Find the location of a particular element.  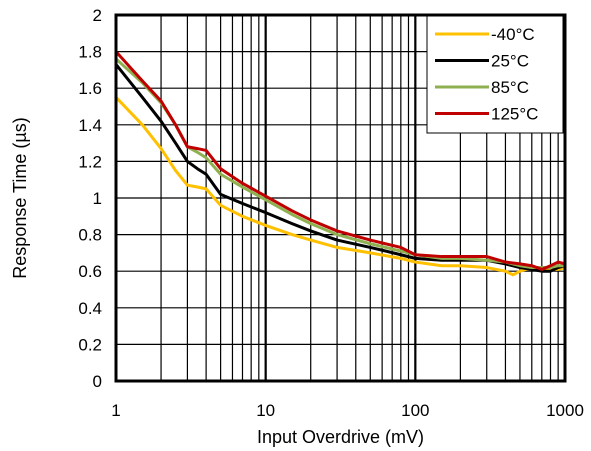

legend-label: -40°C is located at coordinates (513, 34).